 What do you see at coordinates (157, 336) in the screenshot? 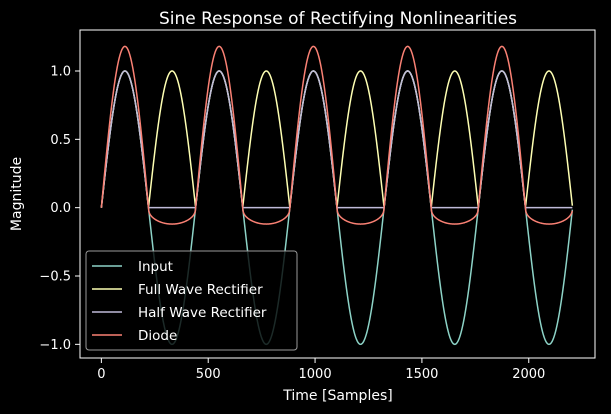
I see `legend-label: Diode` at bounding box center [157, 336].